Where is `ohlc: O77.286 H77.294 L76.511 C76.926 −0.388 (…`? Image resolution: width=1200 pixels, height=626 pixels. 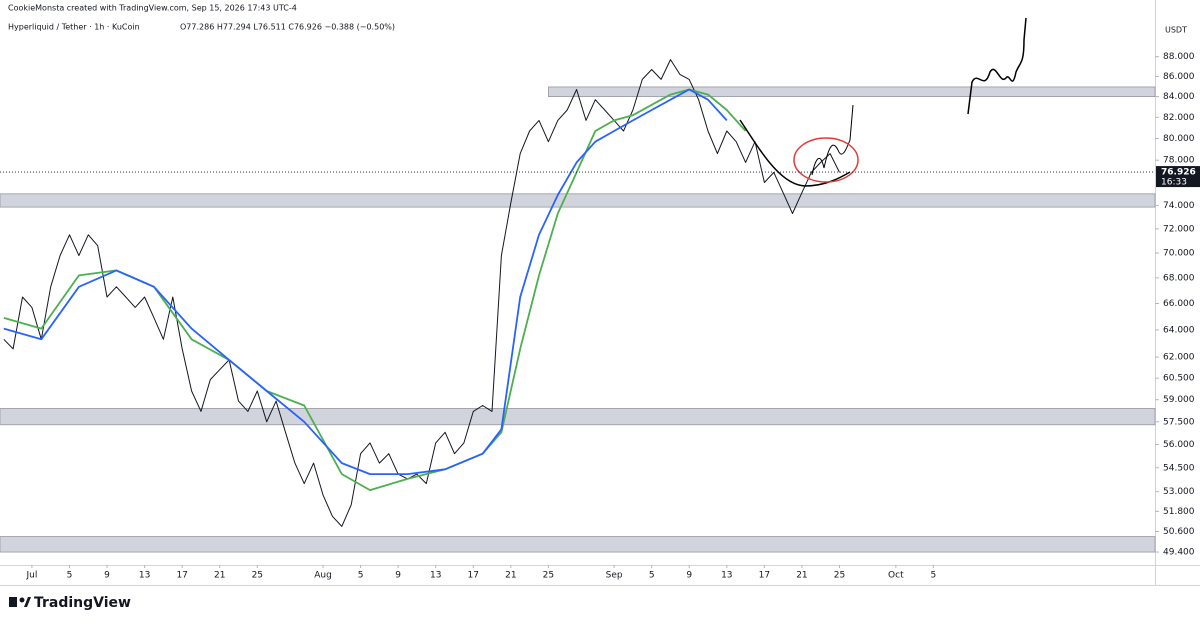 ohlc: O77.286 H77.294 L76.511 C76.926 −0.388 (… is located at coordinates (287, 27).